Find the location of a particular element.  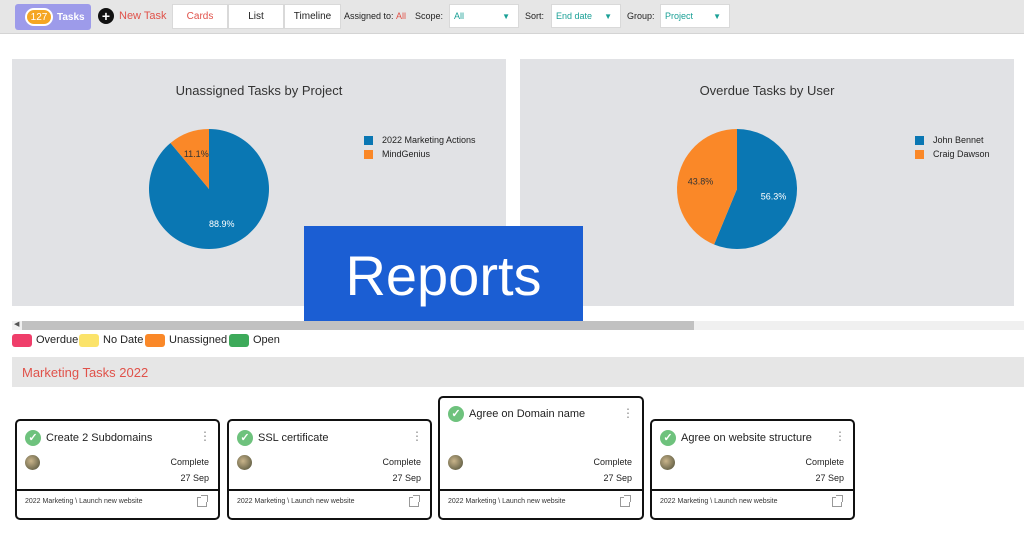

card-title: Agree on website structure is located at coordinates (746, 438).